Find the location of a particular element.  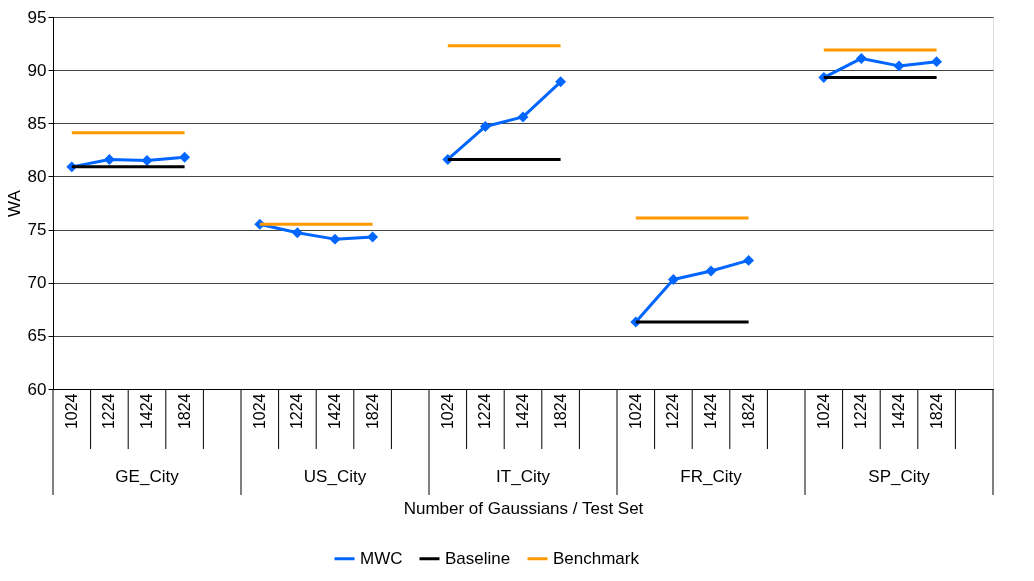

legend-label: MWC is located at coordinates (381, 558).